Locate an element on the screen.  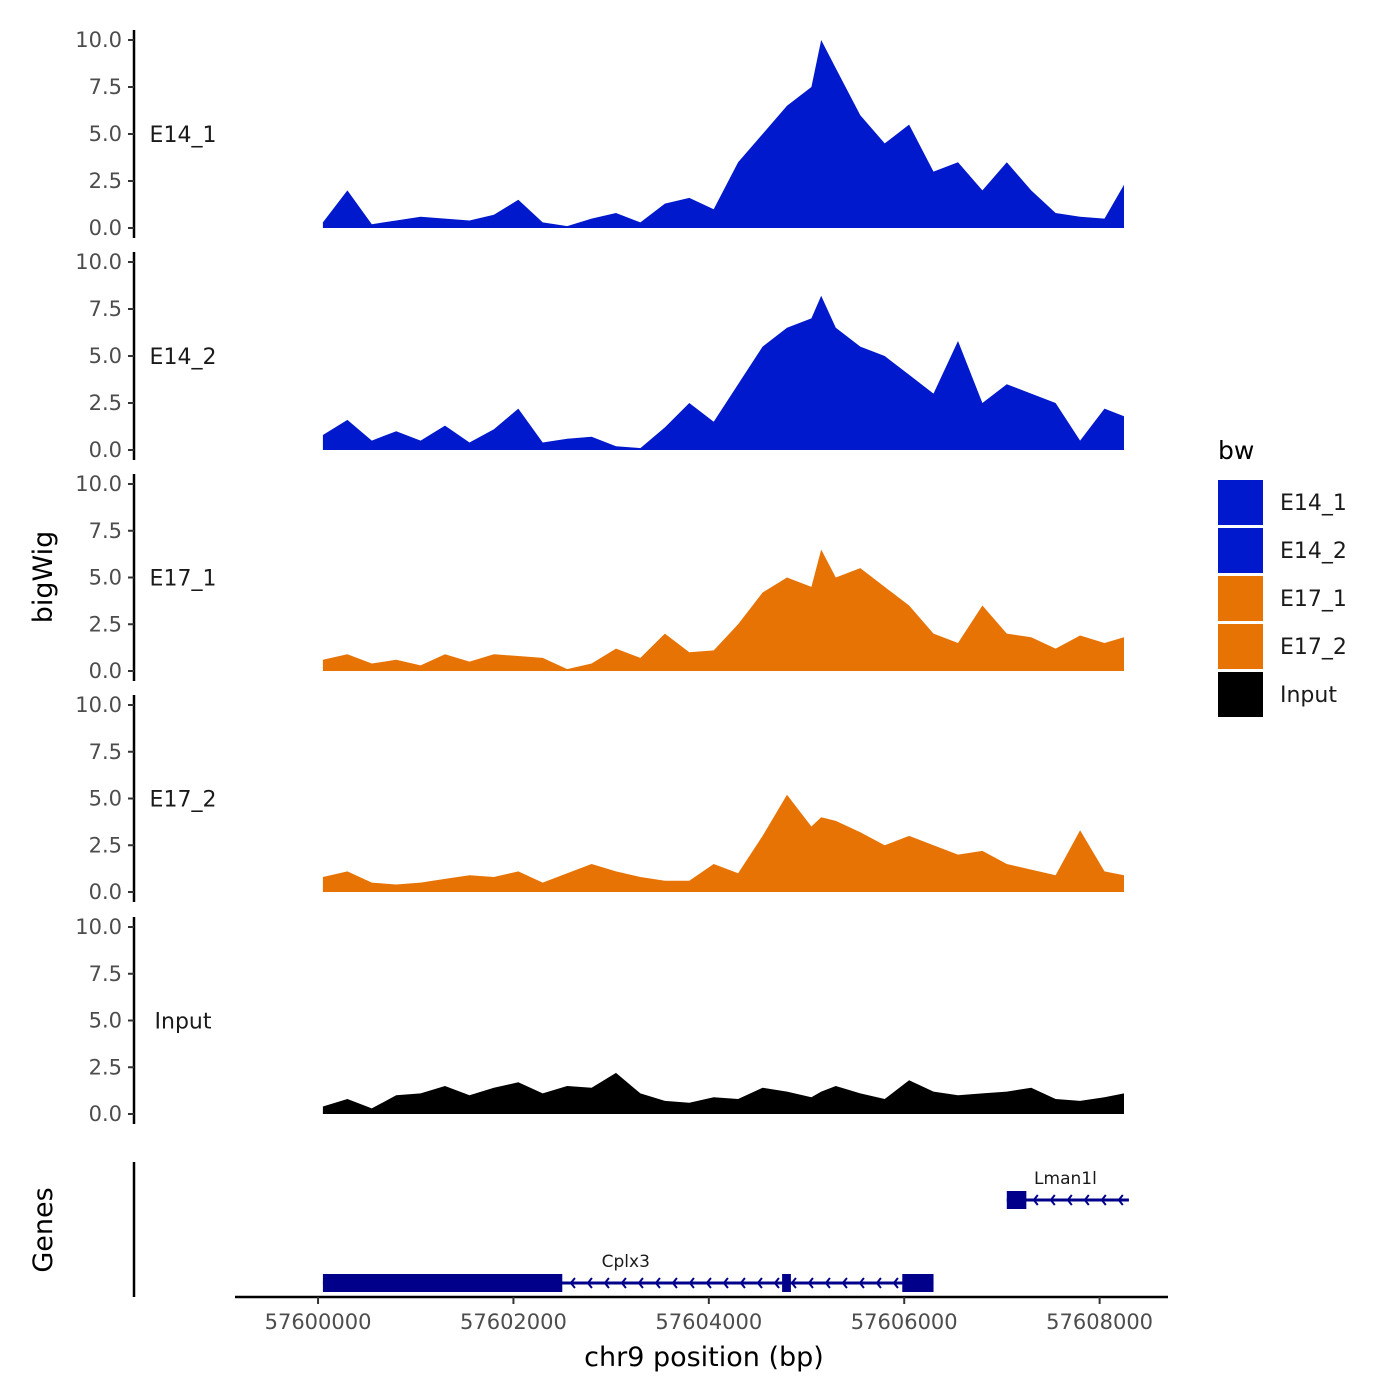
track-label-e14-2: E14_2 is located at coordinates (183, 357).